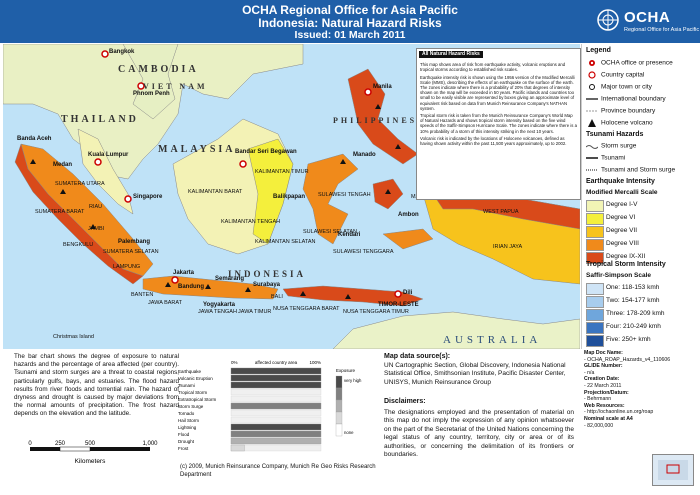 The image size is (700, 495). What do you see at coordinates (641, 206) in the screenshot?
I see `legend-swatch-eq_items: Degree I-V` at bounding box center [641, 206].